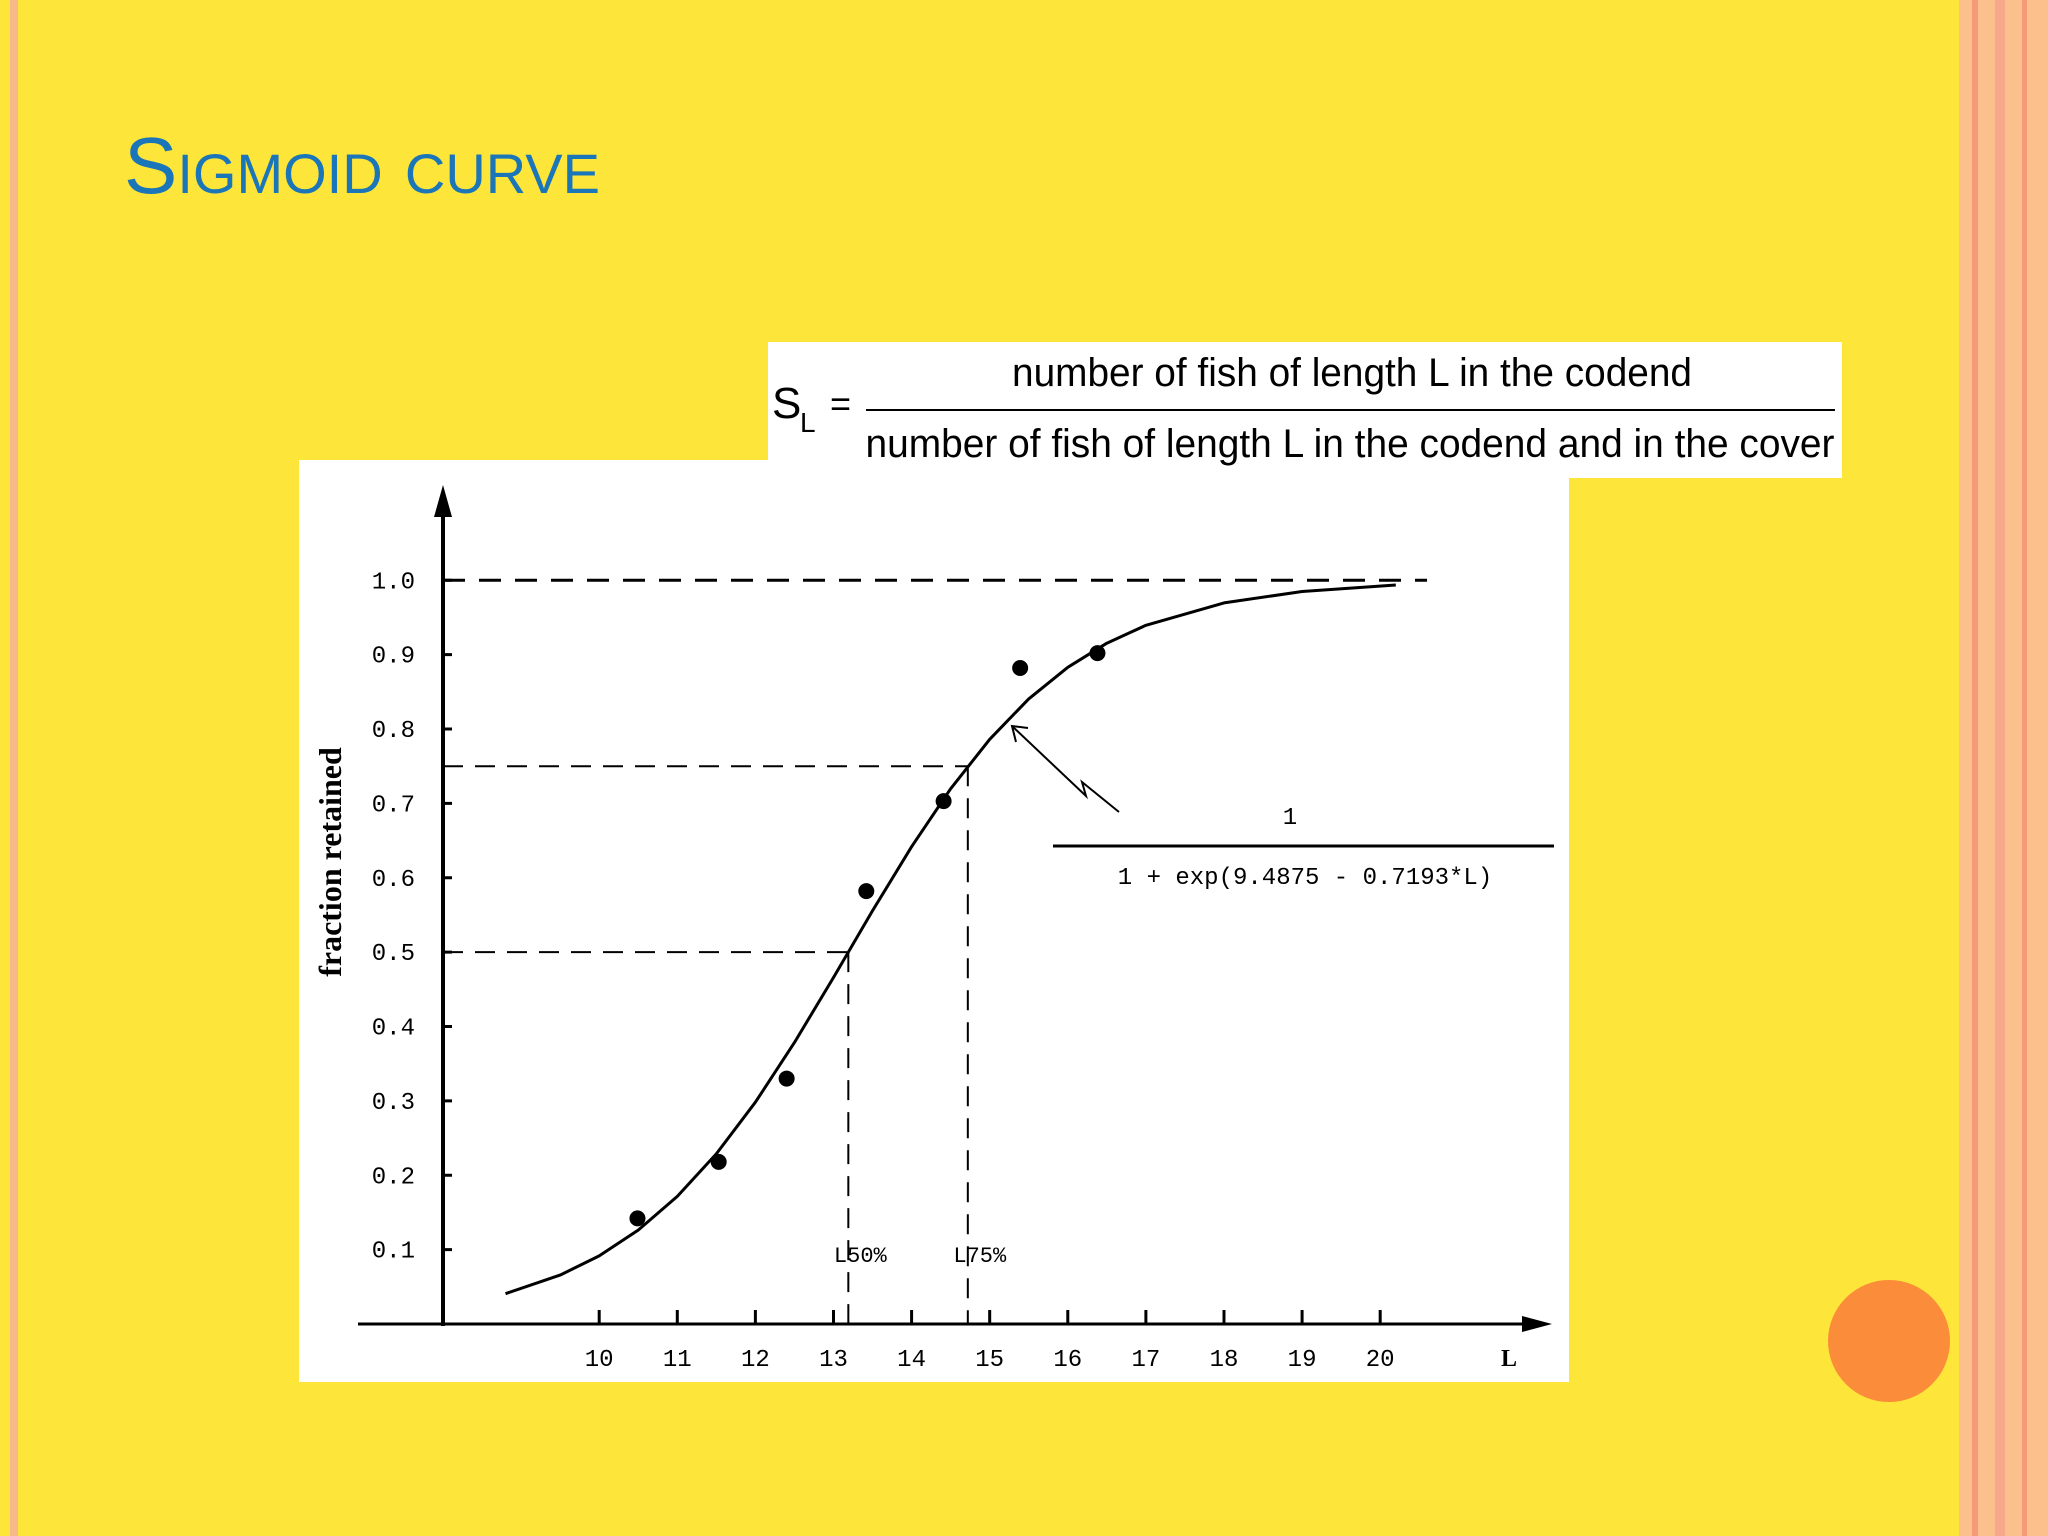  I want to click on x-tick-label: 15, so click(989, 1360).